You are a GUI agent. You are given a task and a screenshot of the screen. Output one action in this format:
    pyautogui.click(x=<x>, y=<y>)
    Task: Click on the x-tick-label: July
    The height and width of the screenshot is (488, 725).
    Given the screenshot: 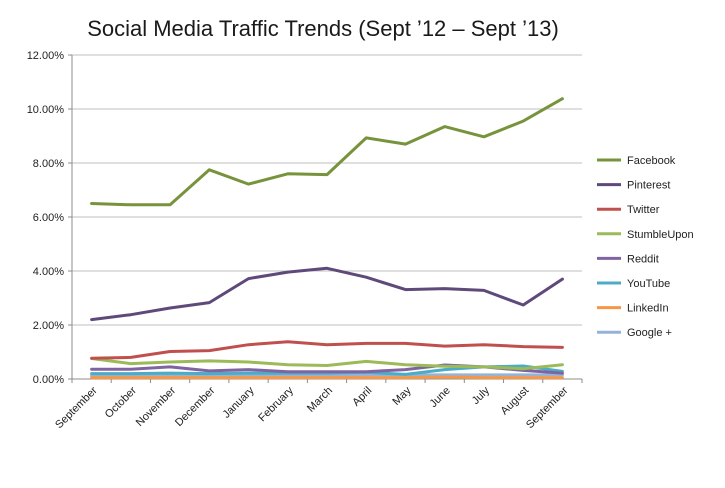 What is the action you would take?
    pyautogui.click(x=481, y=395)
    